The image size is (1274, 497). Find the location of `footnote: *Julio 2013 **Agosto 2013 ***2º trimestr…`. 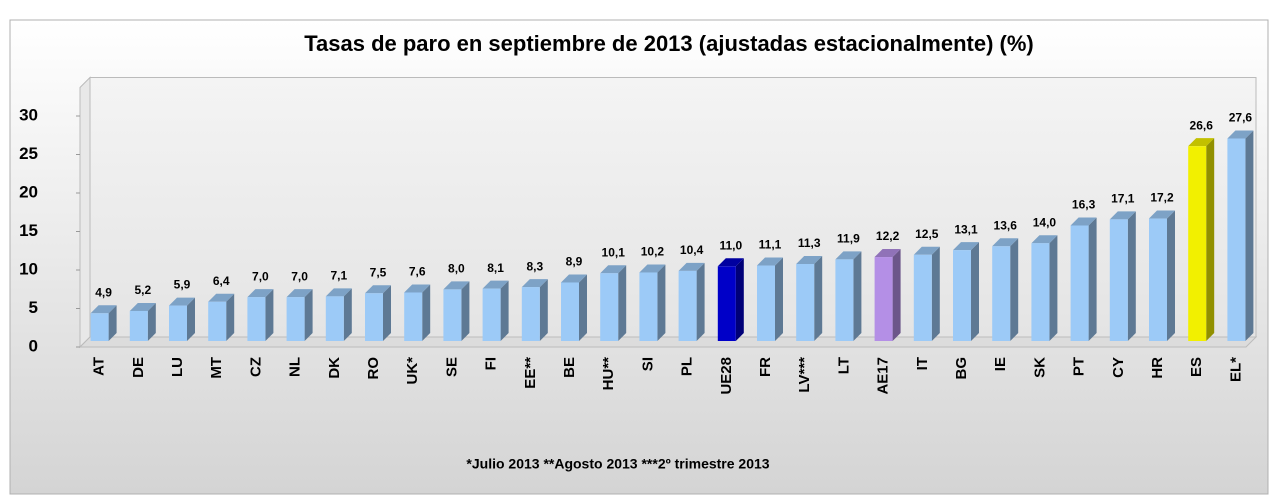

footnote: *Julio 2013 **Agosto 2013 ***2º trimestr… is located at coordinates (617, 464).